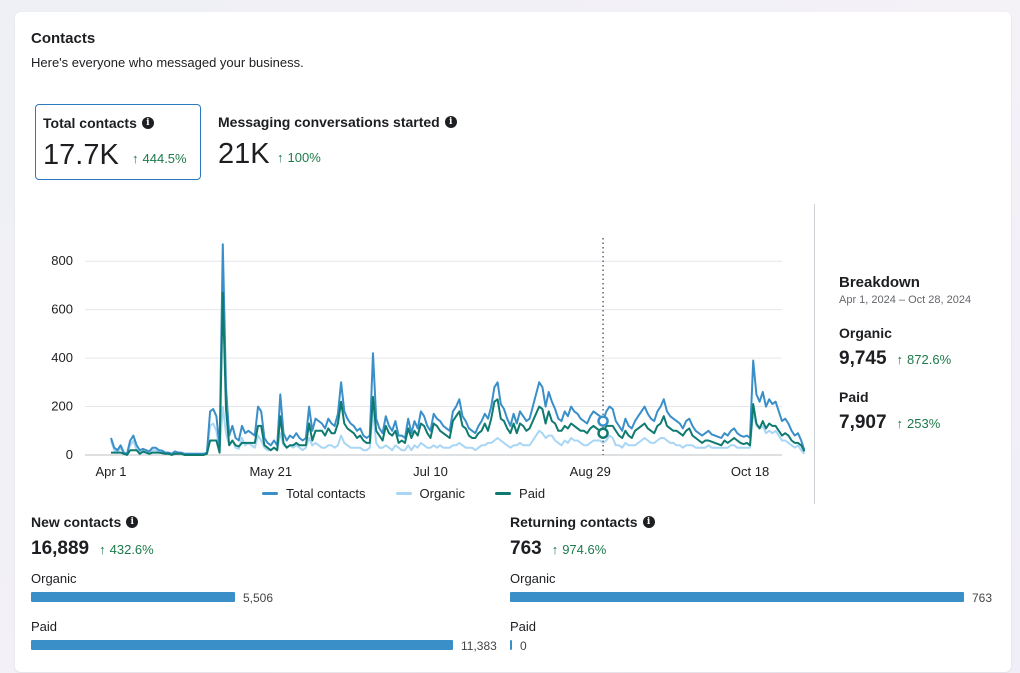 This screenshot has height=673, width=1020. What do you see at coordinates (865, 333) in the screenshot?
I see `breakdown-organic-label: Organic` at bounding box center [865, 333].